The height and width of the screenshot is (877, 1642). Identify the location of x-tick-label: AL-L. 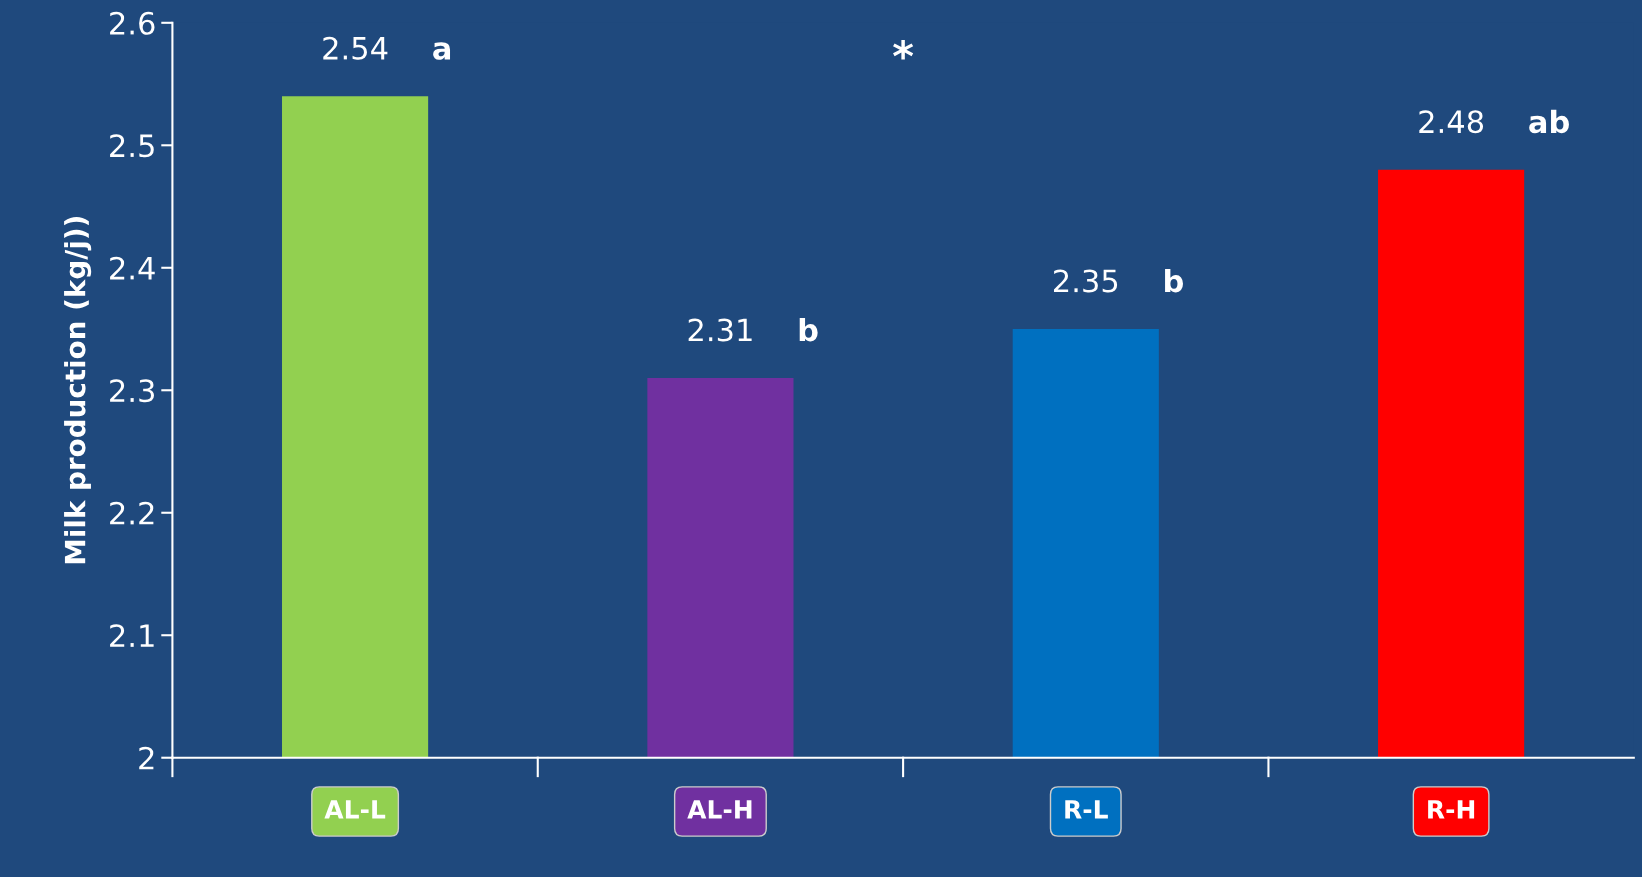
(355, 809).